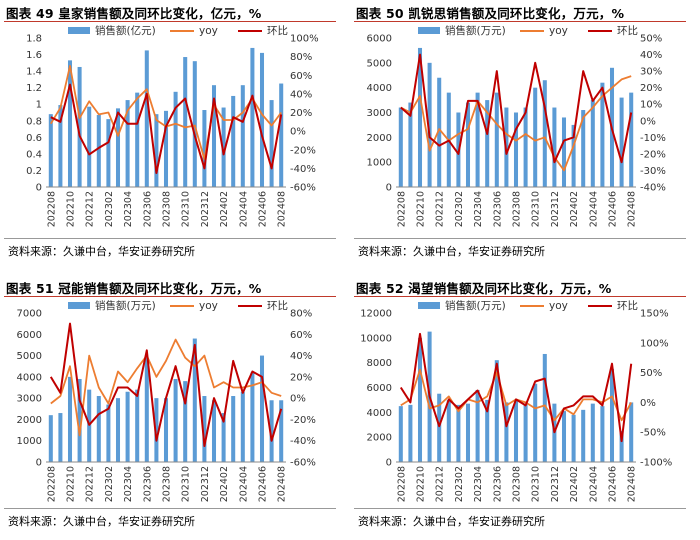 The height and width of the screenshot is (540, 700). What do you see at coordinates (653, 138) in the screenshot?
I see `y-right-tick-label: -10%` at bounding box center [653, 138].